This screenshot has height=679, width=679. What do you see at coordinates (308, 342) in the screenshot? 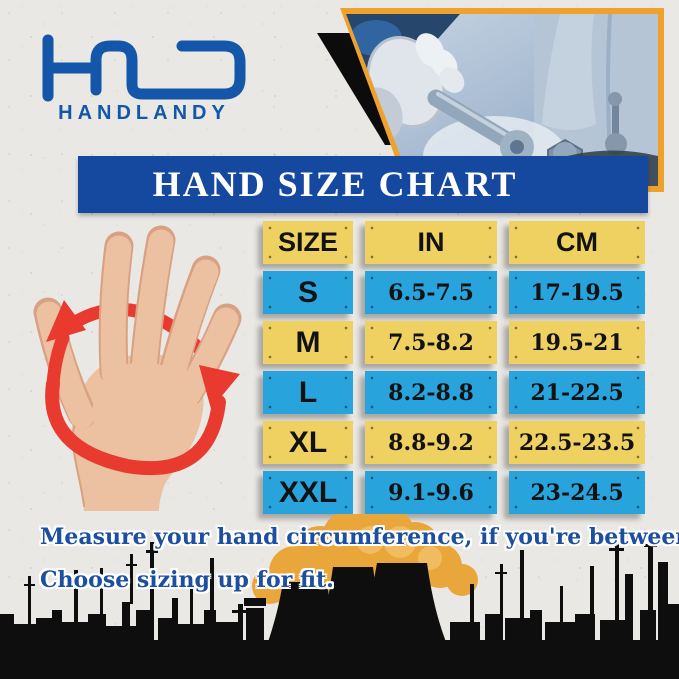
I see `size-cell-m: M` at bounding box center [308, 342].